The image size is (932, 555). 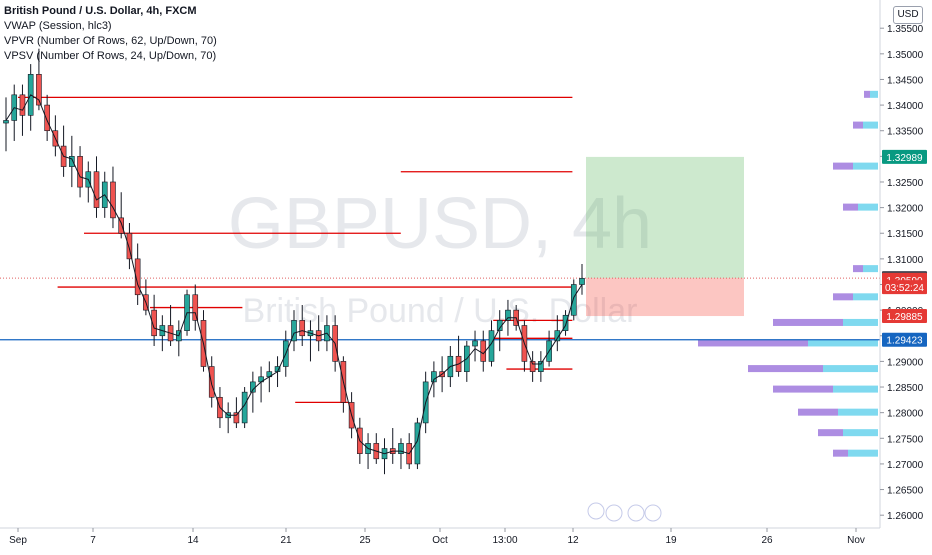 I want to click on economic-events, so click(x=624, y=512).